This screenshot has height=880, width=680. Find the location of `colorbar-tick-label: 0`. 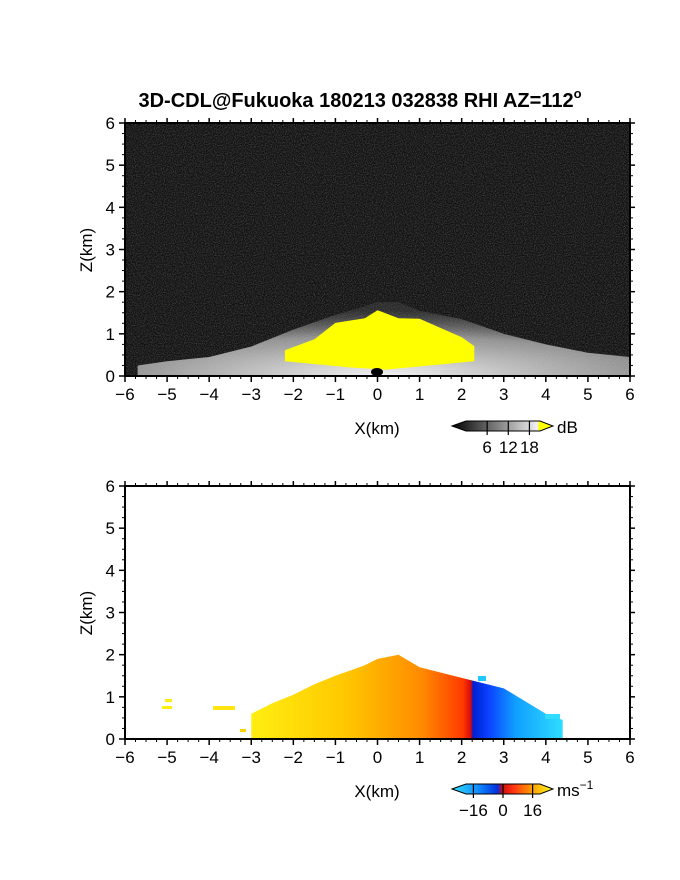

colorbar-tick-label: 0 is located at coordinates (502, 810).